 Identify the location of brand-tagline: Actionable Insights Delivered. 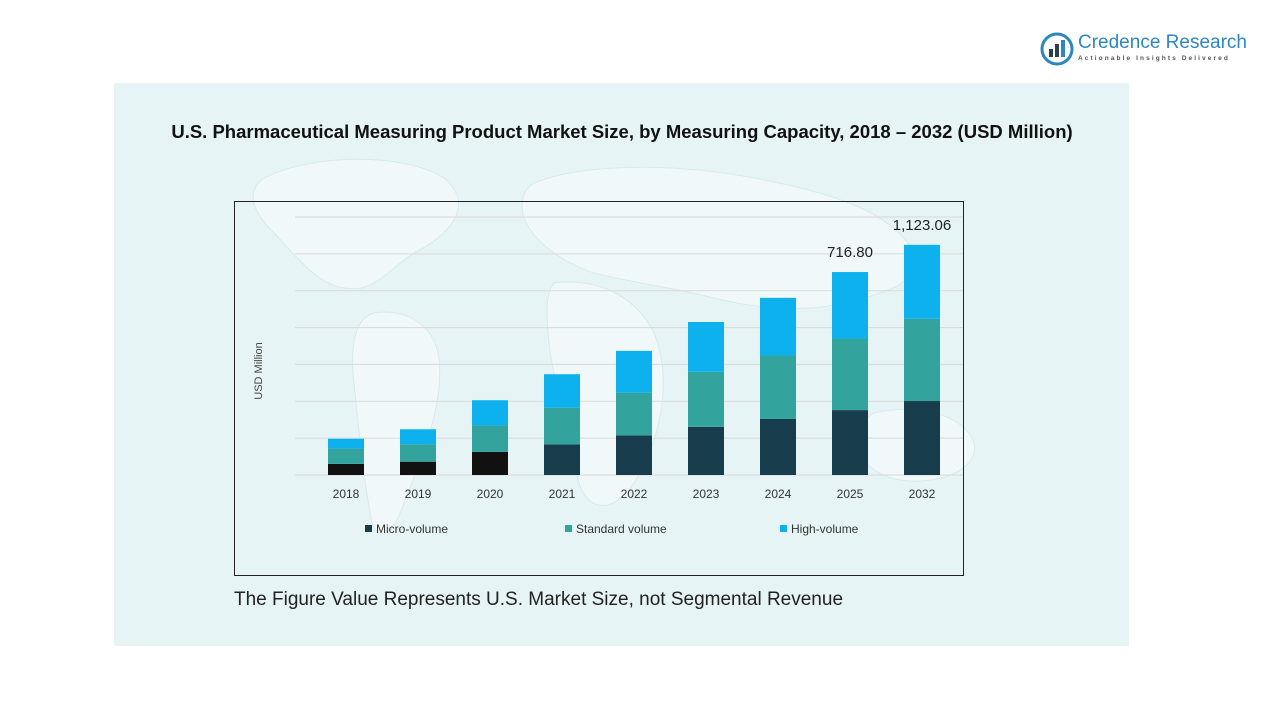
(1154, 58).